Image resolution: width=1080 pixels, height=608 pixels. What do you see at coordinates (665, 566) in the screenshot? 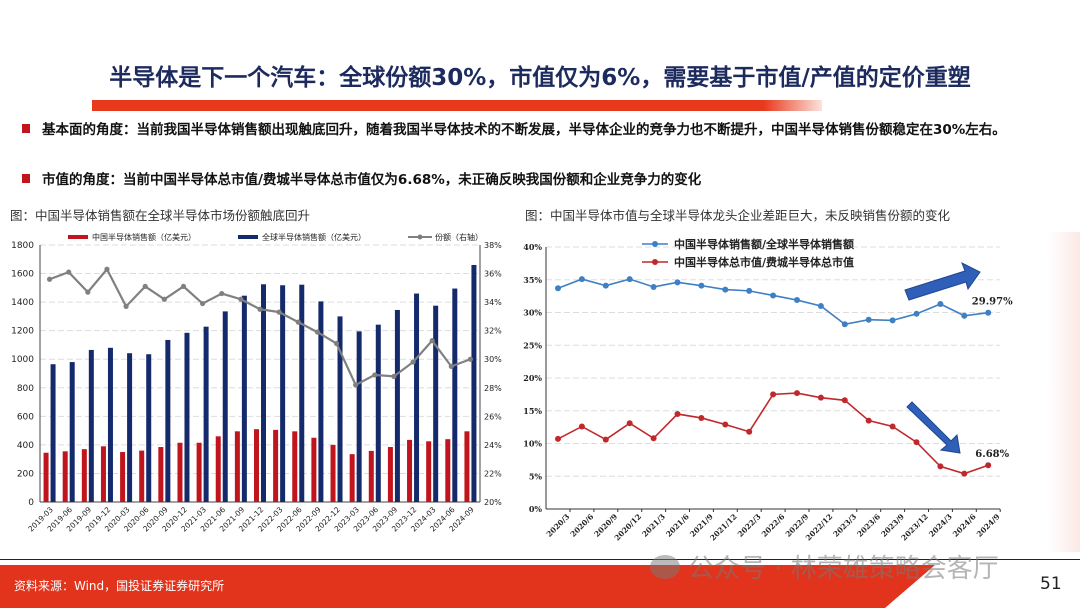
I see `wechat-icon` at bounding box center [665, 566].